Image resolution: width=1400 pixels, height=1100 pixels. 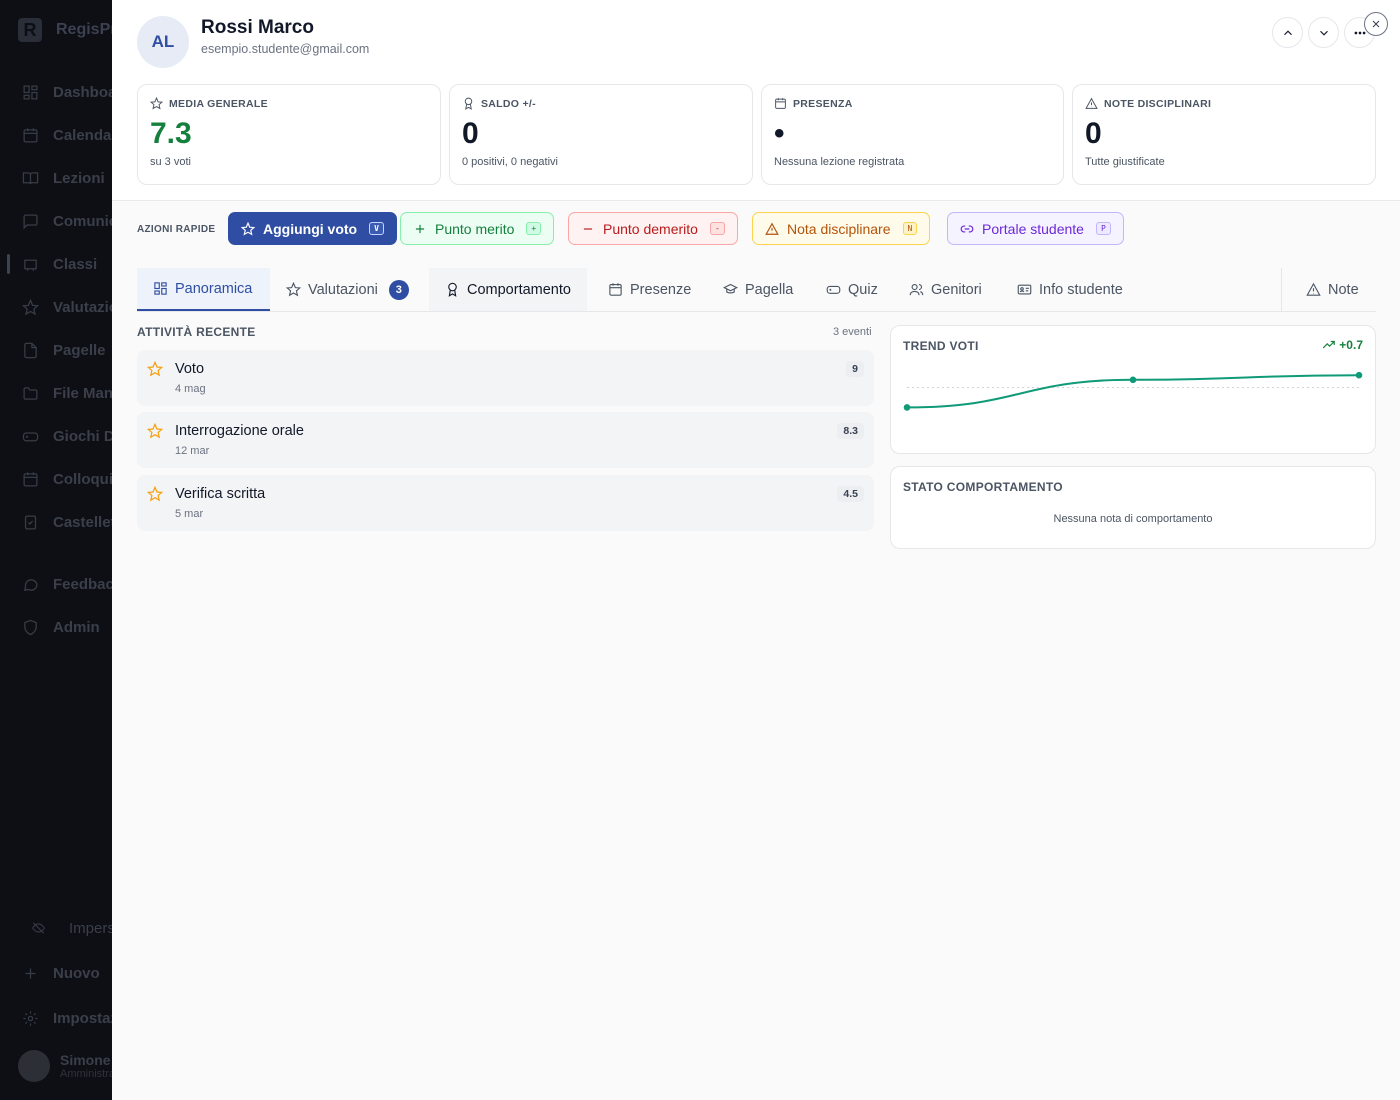 What do you see at coordinates (1133, 391) in the screenshot?
I see `trend-chart` at bounding box center [1133, 391].